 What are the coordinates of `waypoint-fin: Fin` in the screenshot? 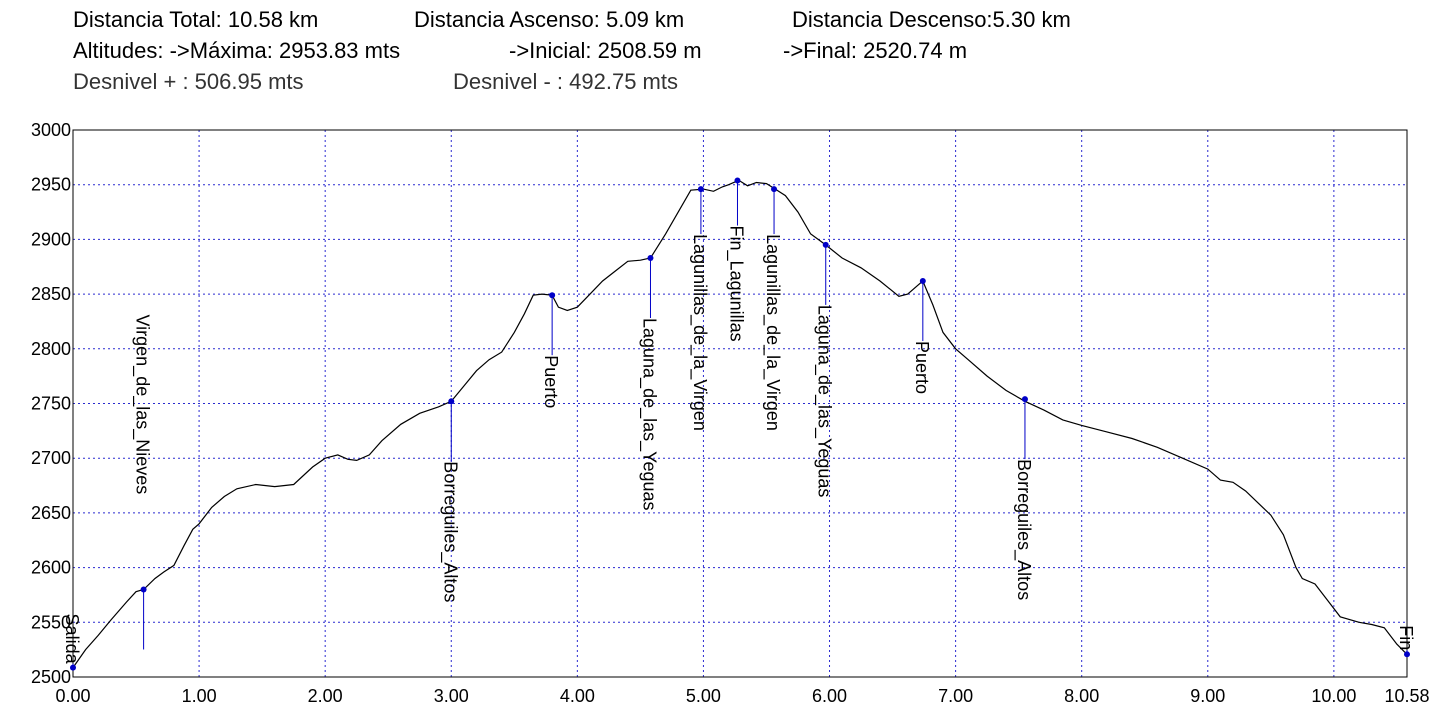 It's located at (1406, 641).